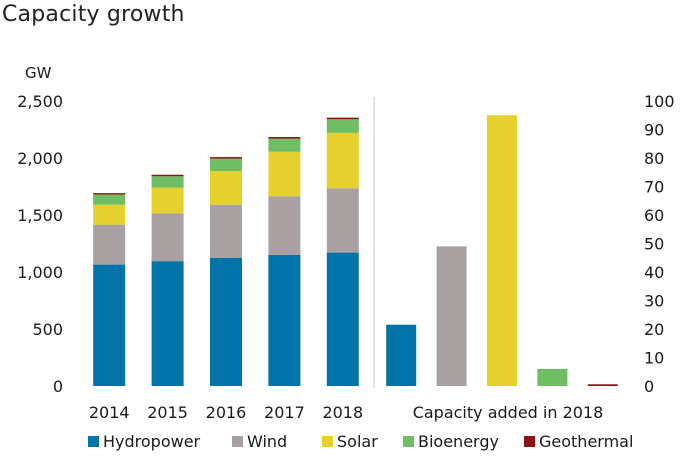 This screenshot has width=689, height=459. I want to click on bar-geothermal-2018, so click(342, 118).